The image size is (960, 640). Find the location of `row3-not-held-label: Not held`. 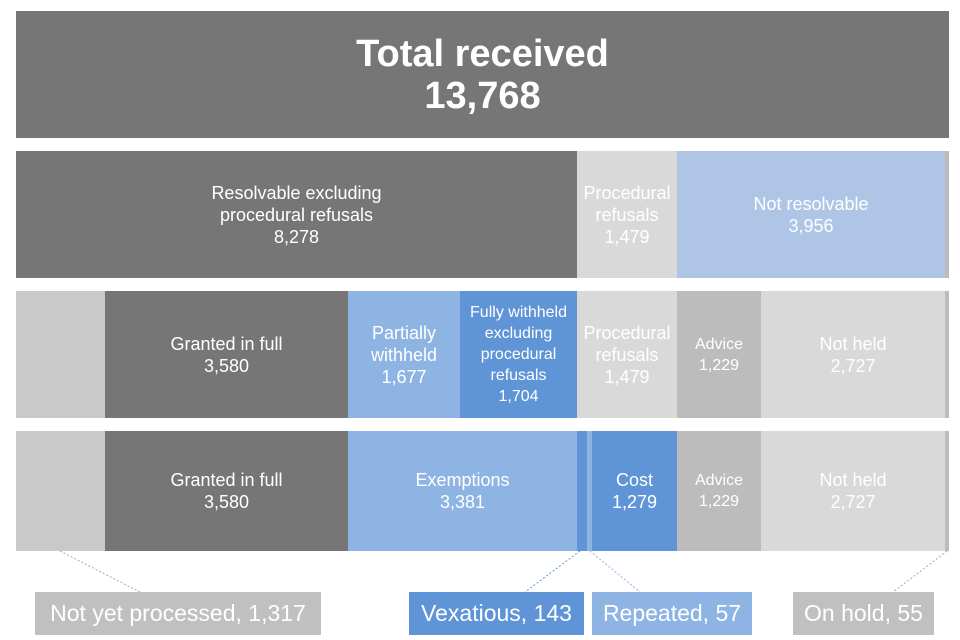

row3-not-held-label: Not held is located at coordinates (853, 480).